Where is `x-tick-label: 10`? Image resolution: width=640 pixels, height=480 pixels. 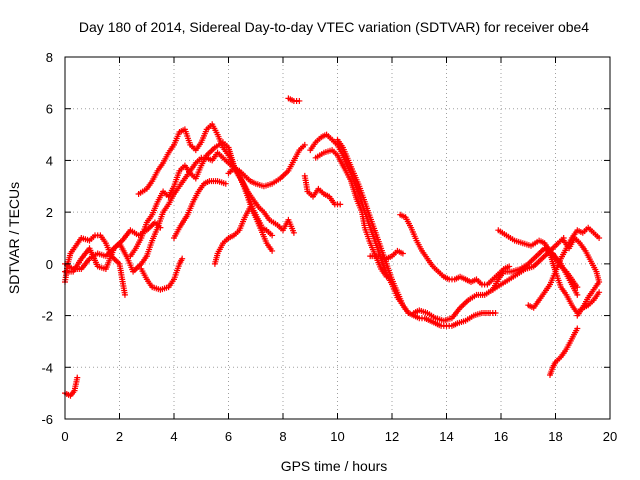 x-tick-label: 10 is located at coordinates (337, 436).